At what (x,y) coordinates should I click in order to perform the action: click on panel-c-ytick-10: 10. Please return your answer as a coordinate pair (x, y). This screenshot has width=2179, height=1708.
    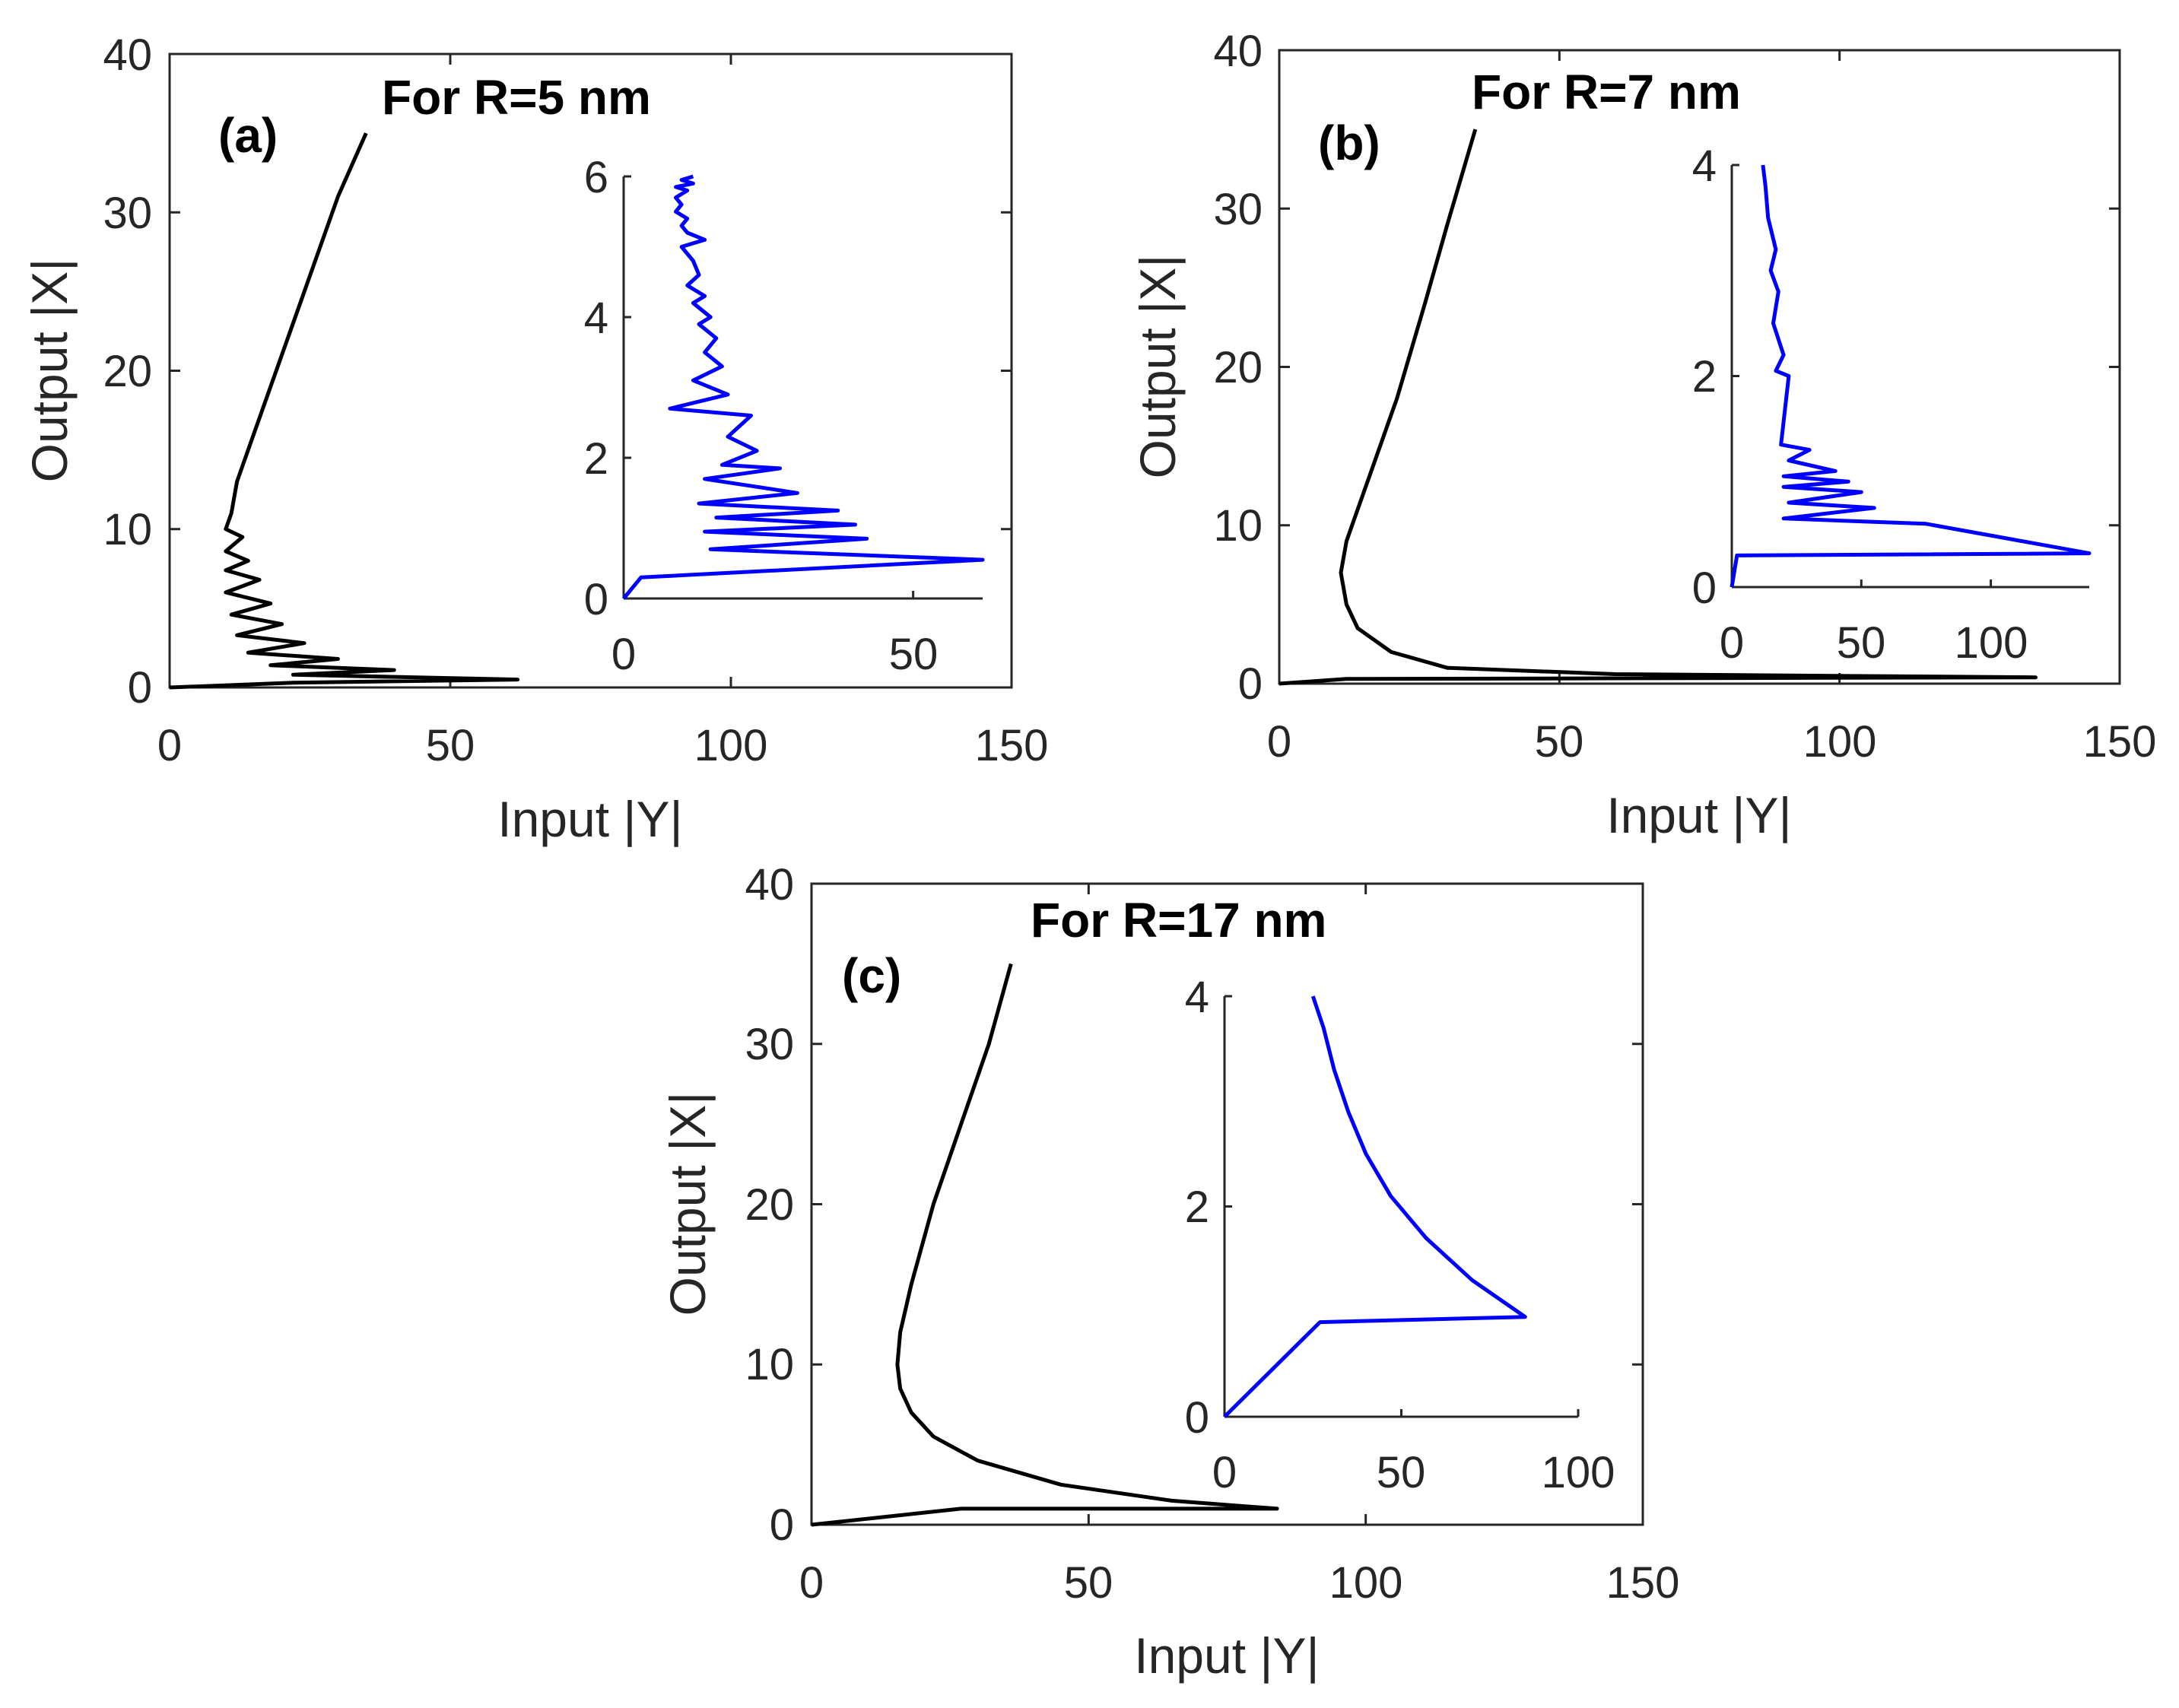
    Looking at the image, I should click on (769, 1365).